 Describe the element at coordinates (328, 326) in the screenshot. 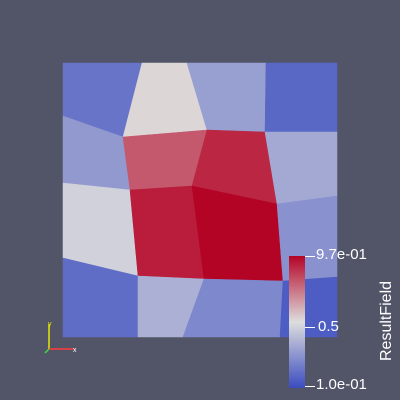

I see `colorbar-mid-label: 0.5` at that location.